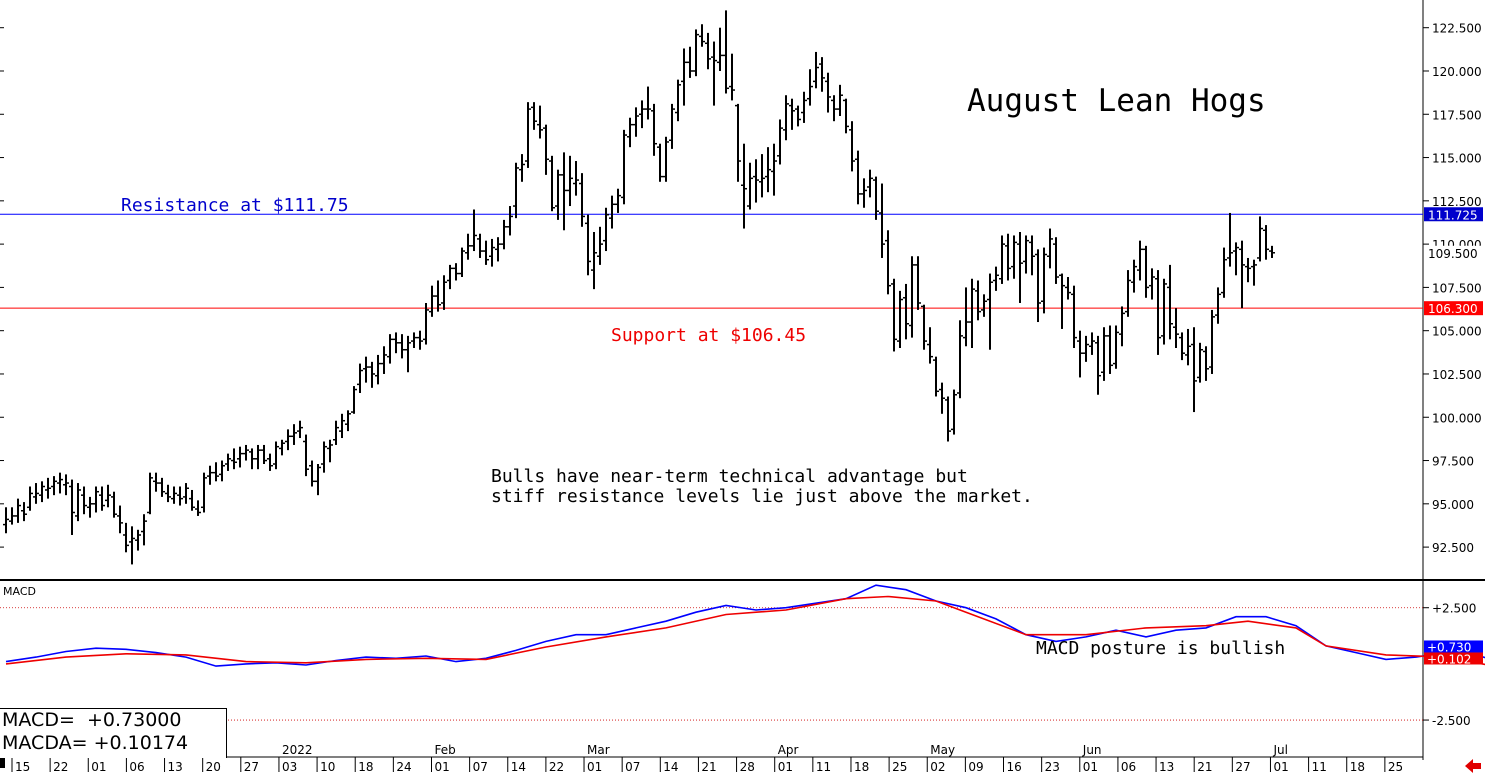 This screenshot has height=781, width=1485. I want to click on macda-tag: +0.102, so click(1449, 659).